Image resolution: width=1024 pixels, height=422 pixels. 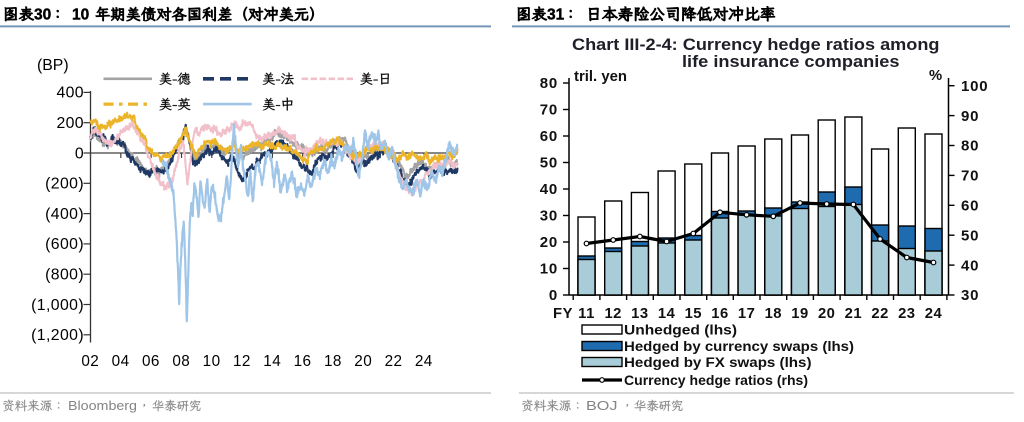 What do you see at coordinates (746, 314) in the screenshot?
I see `svg-text: 17` at bounding box center [746, 314].